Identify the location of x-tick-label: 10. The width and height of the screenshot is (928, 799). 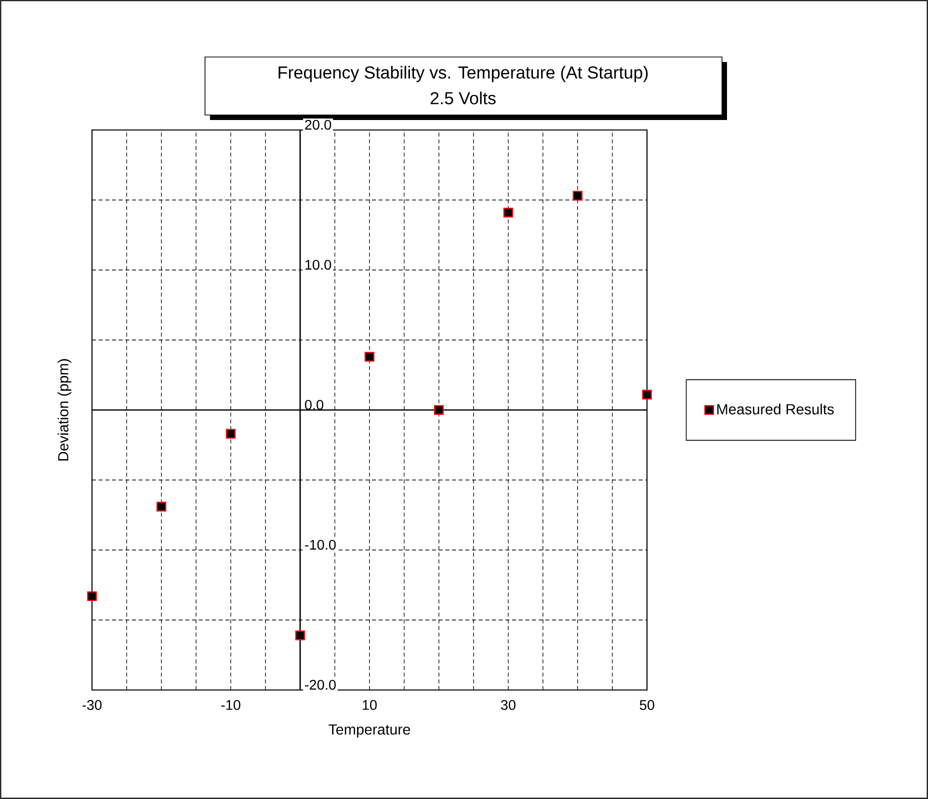
(369, 705).